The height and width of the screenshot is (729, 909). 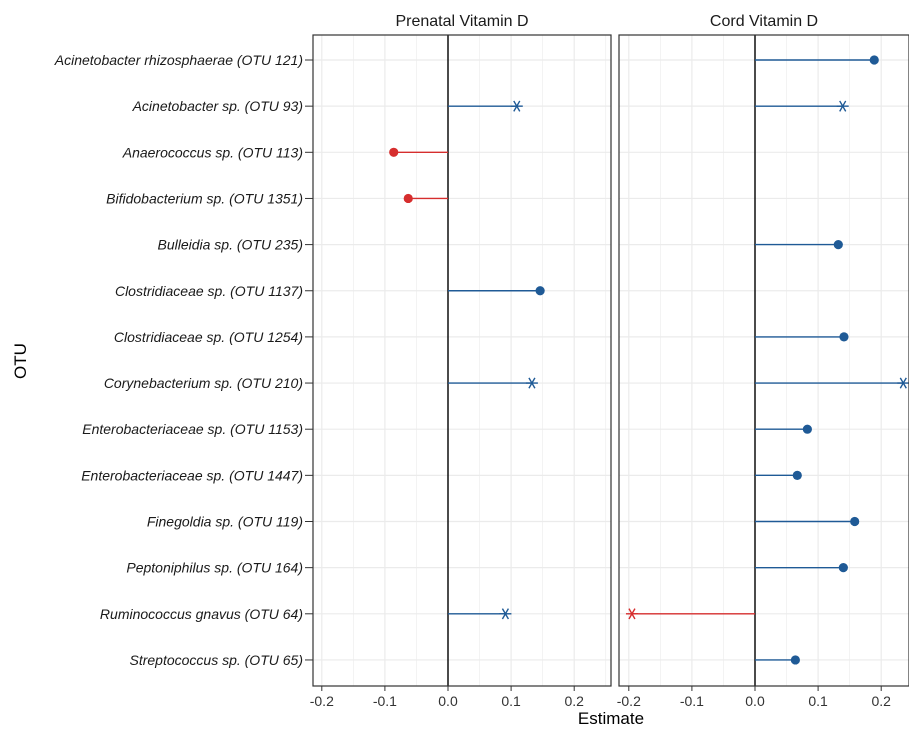 I want to click on x-axis-title: Estimate, so click(x=611, y=718).